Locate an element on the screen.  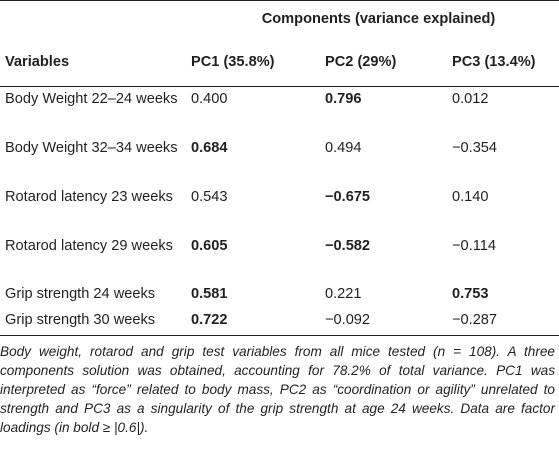
spanning-header-text: Components (variance explained) is located at coordinates (378, 19).